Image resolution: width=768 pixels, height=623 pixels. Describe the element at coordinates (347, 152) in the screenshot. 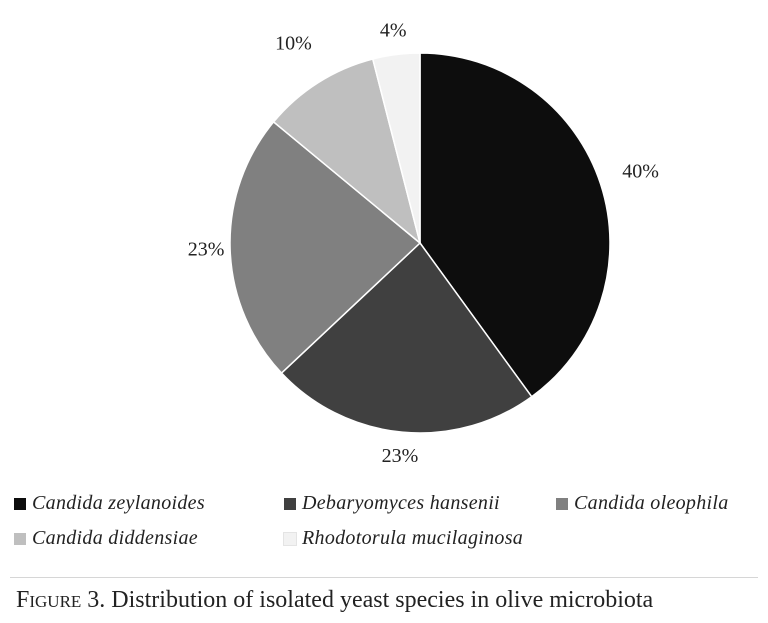

I see `pie-slice-candida-diddensiae` at that location.